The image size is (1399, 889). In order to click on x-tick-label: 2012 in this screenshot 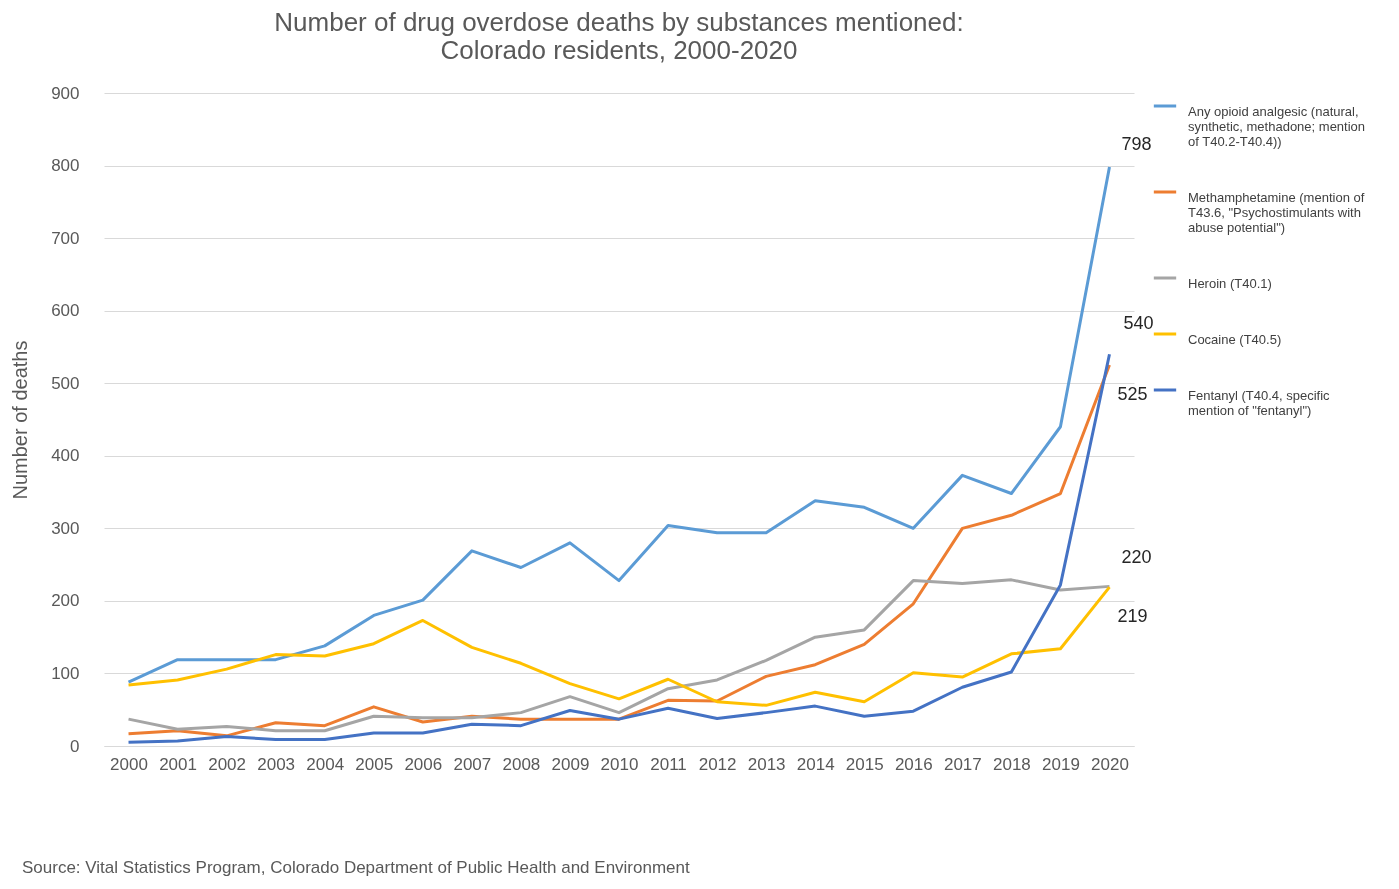, I will do `click(717, 764)`.